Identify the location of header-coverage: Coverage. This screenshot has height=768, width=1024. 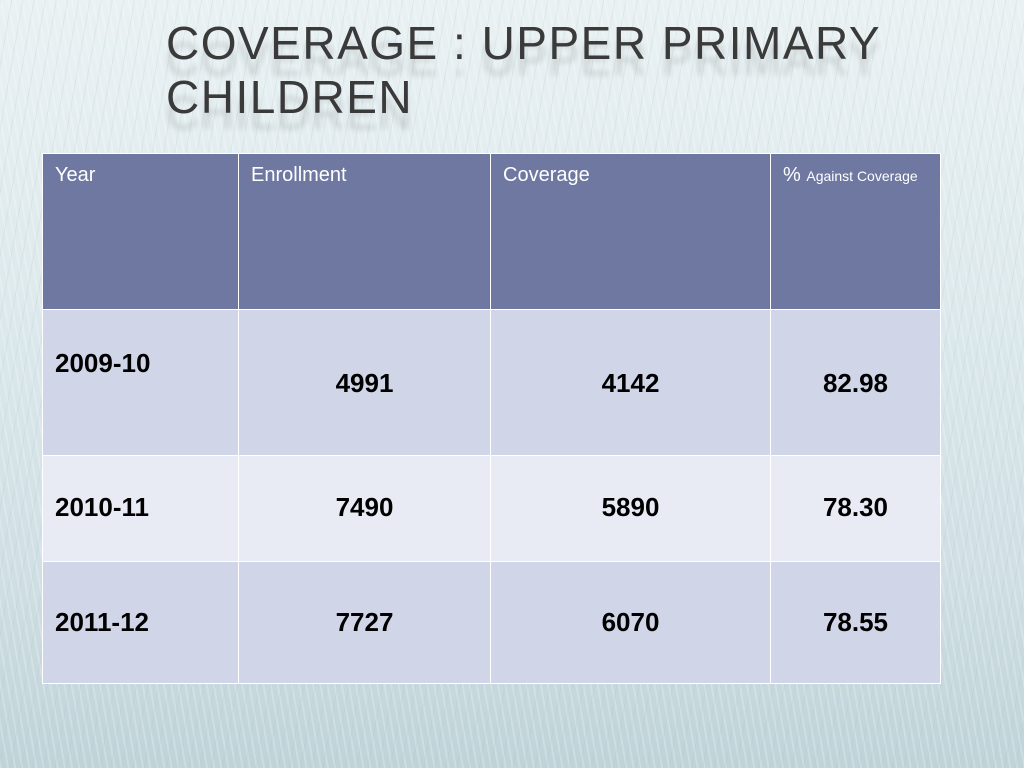
(630, 231).